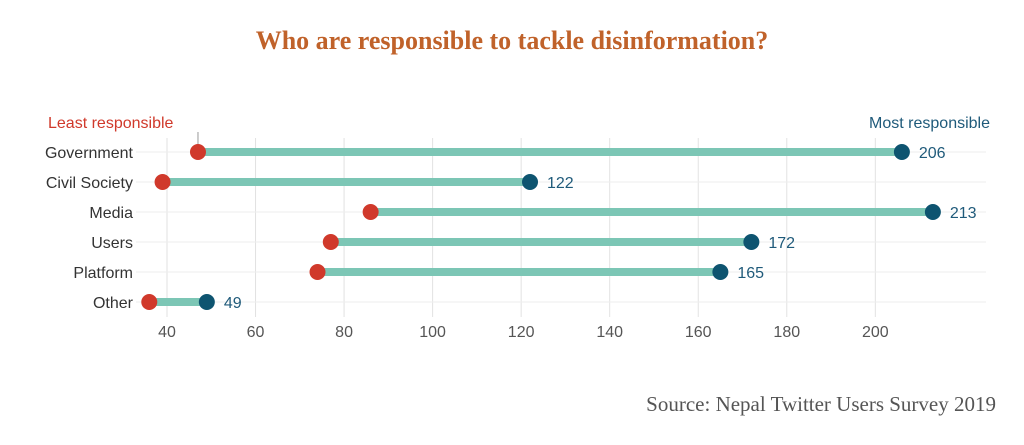  I want to click on value-label: 206, so click(932, 153).